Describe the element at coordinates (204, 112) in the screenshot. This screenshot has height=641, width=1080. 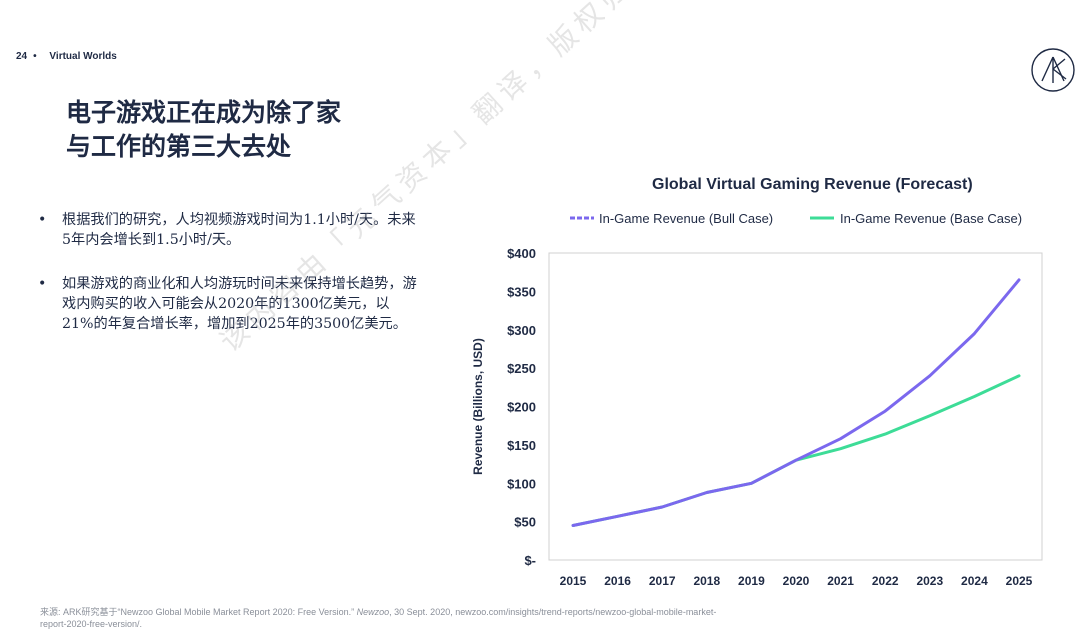
I see `title-line-1: 电子游戏正在成为除了家` at that location.